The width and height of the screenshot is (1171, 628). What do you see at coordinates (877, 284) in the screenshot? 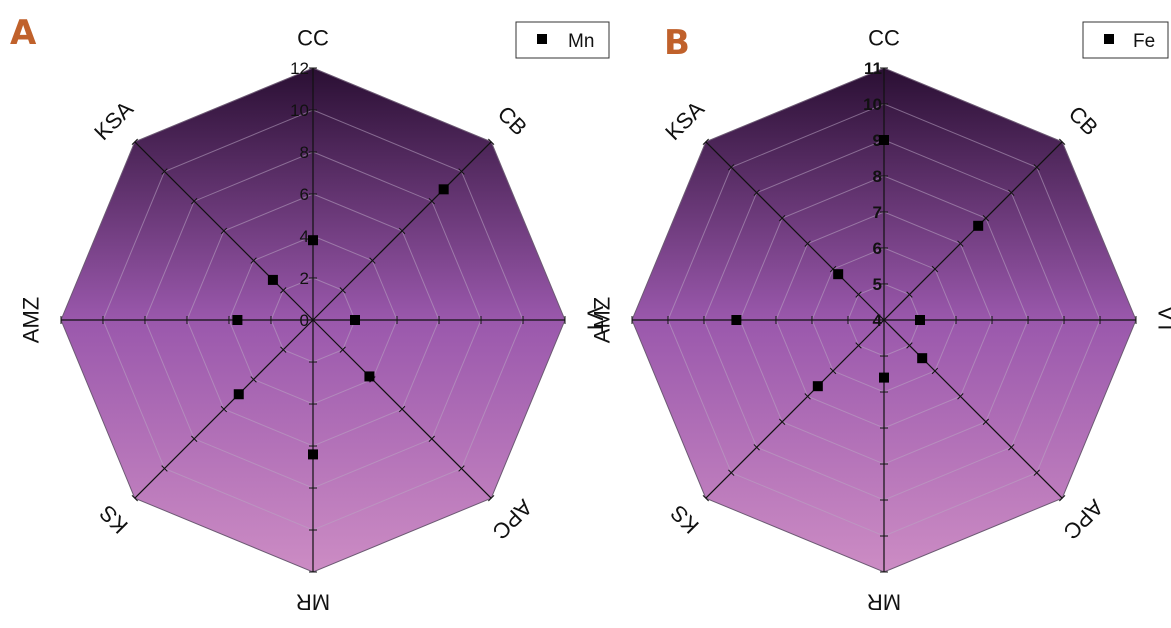
I see `tick-label: 5` at bounding box center [877, 284].